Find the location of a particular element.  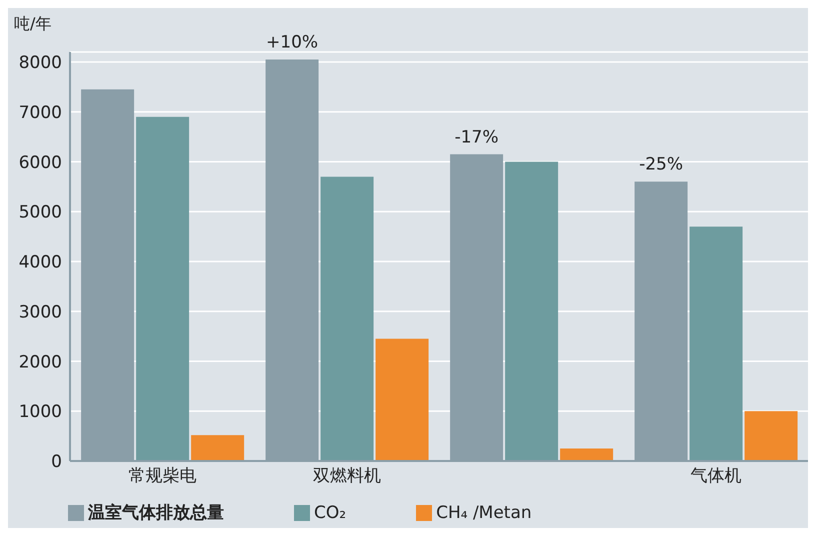

y-tick-label: 8000 is located at coordinates (40, 63).